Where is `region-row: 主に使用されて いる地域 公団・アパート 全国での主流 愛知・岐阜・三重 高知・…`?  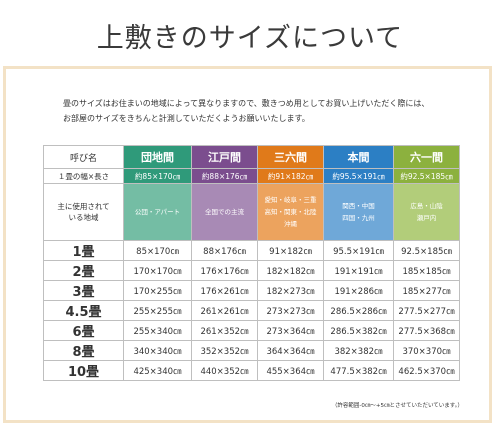 region-row: 主に使用されて いる地域 公団・アパート 全国での主流 愛知・岐阜・三重 高知・… is located at coordinates (251, 212).